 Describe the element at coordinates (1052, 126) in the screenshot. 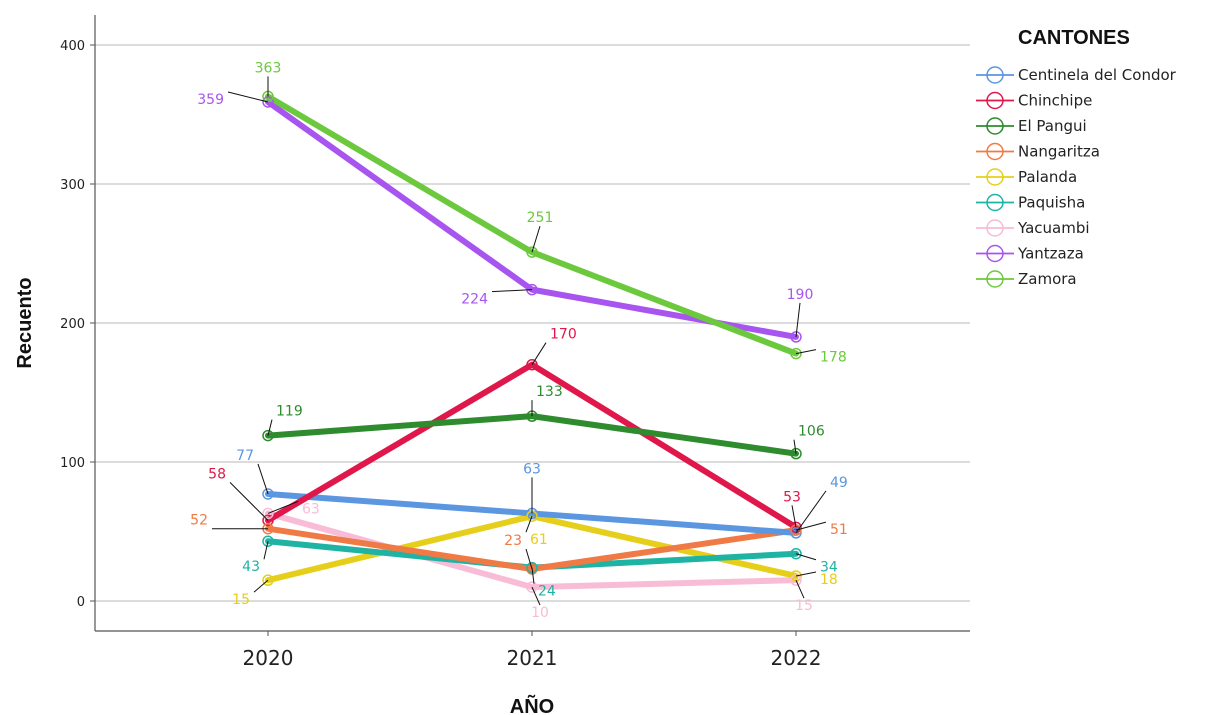

I see `legend-label: El Pangui` at that location.